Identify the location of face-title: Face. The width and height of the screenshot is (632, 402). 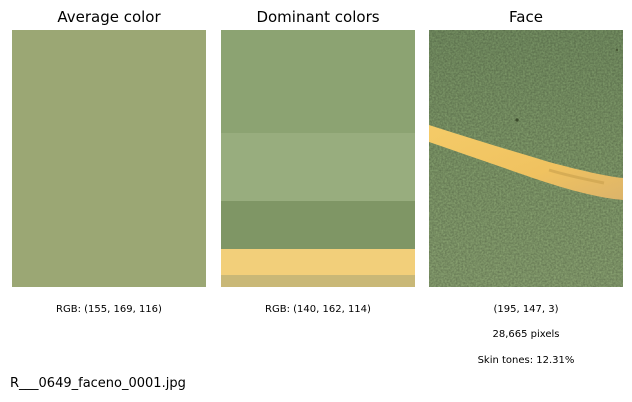
(526, 17).